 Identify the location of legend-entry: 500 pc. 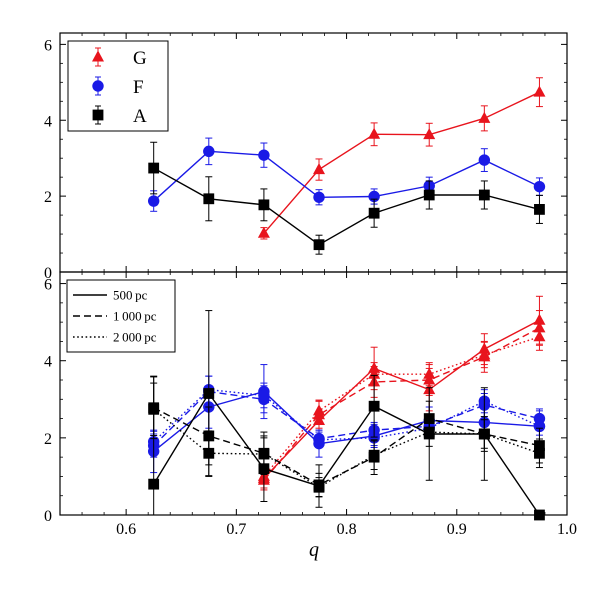
(110, 295).